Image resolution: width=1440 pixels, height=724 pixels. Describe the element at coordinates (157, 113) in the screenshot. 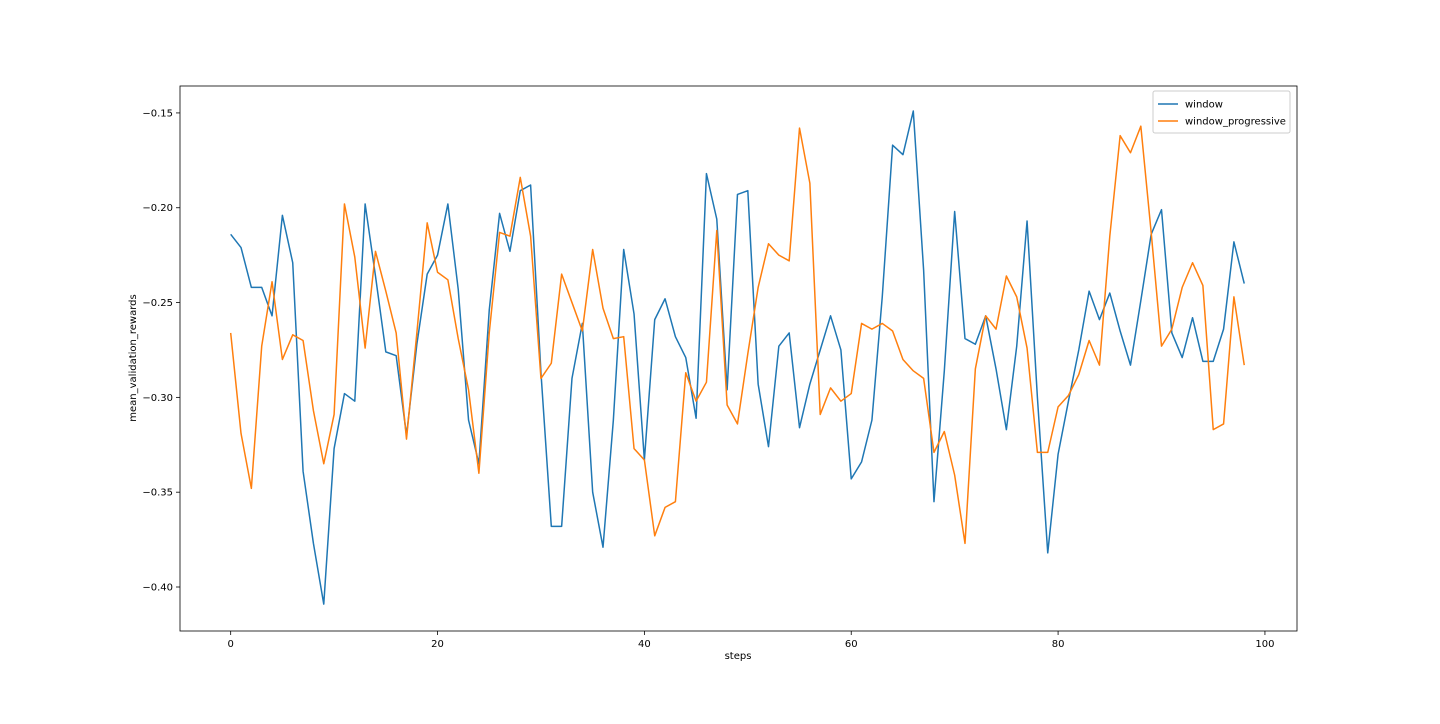

I see `y-tick-label: −0.15` at that location.